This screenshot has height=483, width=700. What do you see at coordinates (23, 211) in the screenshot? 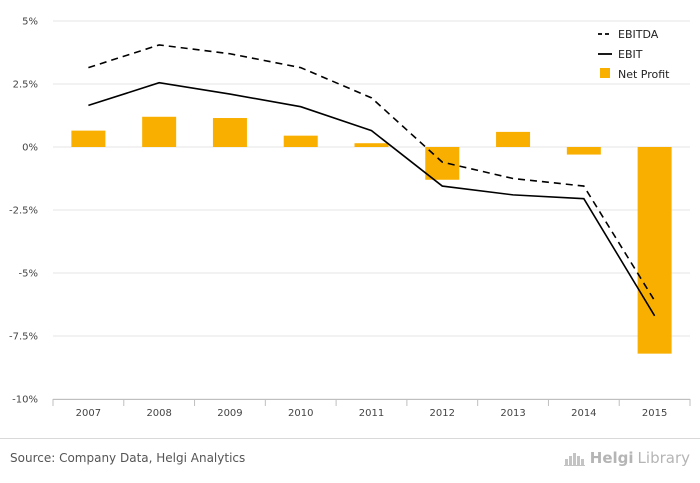
I see `y-tick-label: -2.5%` at bounding box center [23, 211].